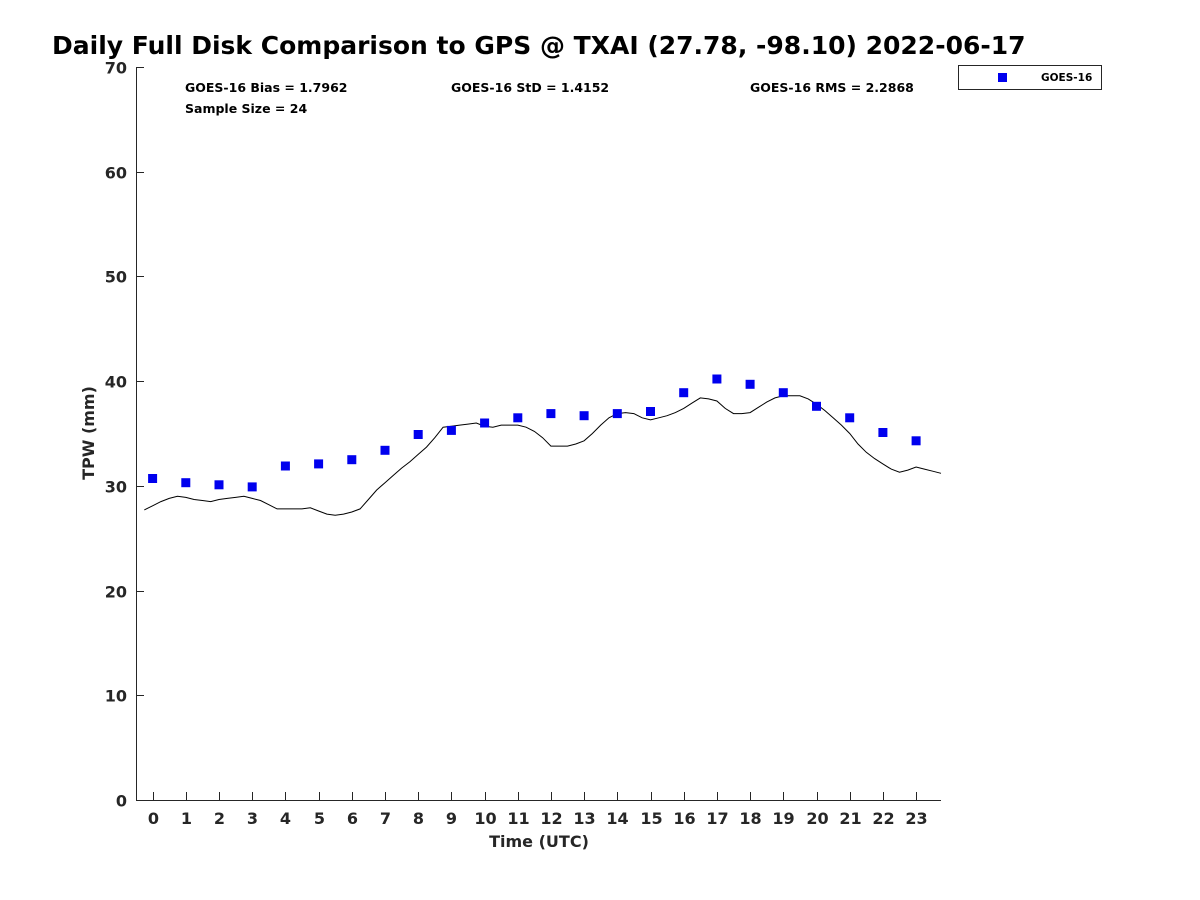 This screenshot has height=900, width=1200. I want to click on y-tick-label: 30, so click(116, 487).